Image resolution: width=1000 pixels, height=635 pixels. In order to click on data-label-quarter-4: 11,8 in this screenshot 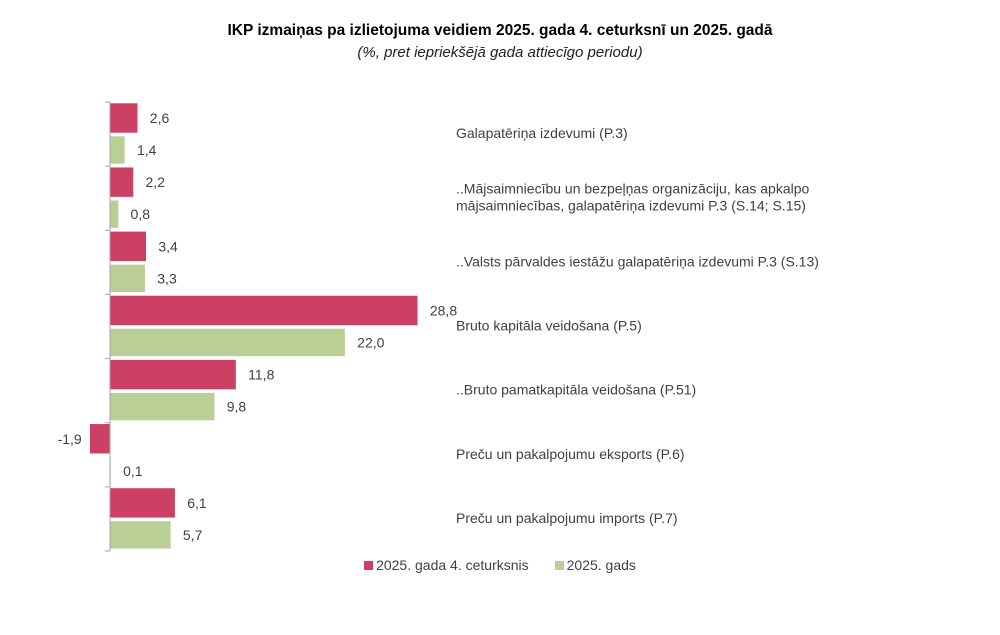, I will do `click(261, 375)`.